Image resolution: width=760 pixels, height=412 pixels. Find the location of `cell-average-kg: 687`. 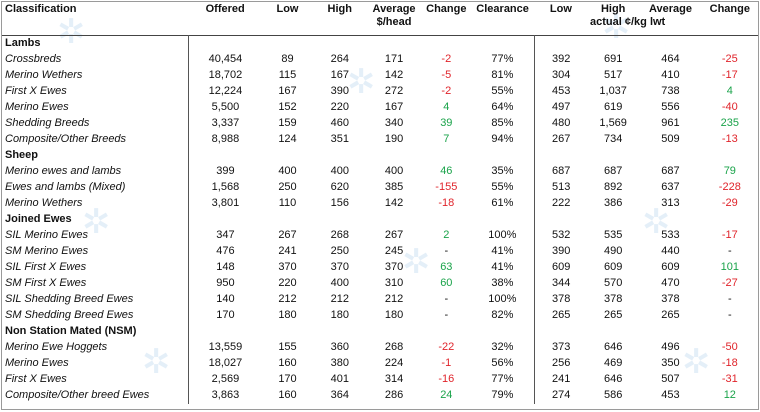

cell-average-kg: 687 is located at coordinates (670, 171).